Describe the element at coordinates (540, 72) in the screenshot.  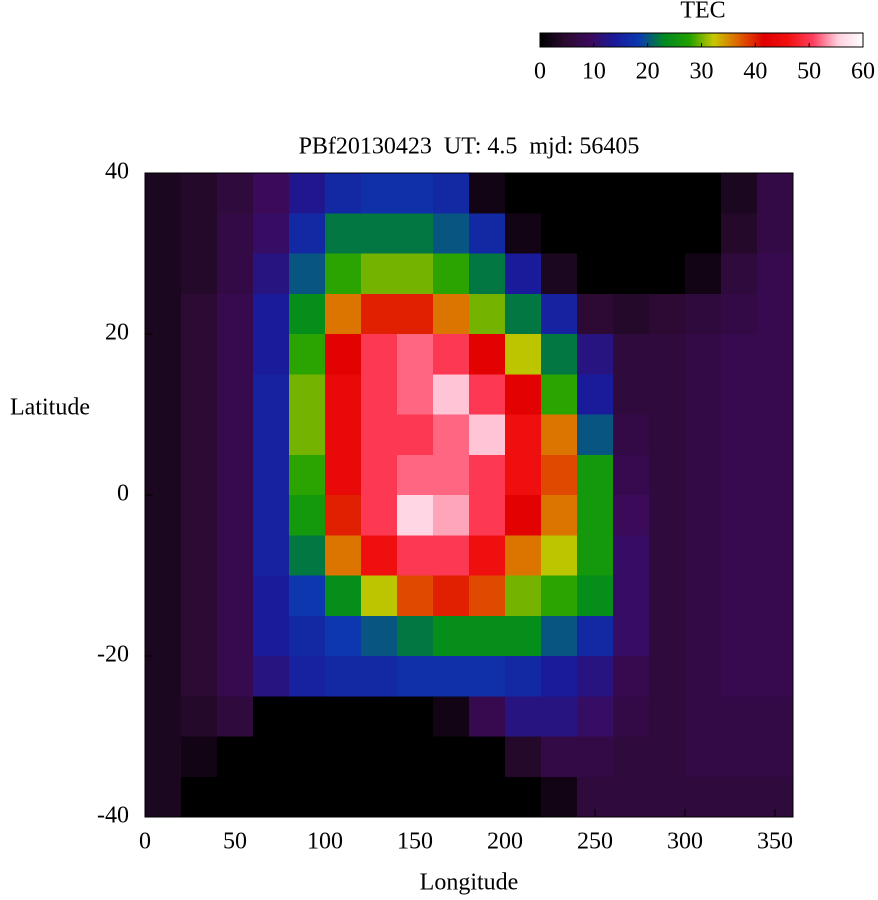
I see `colorbar-tick-label: 0` at that location.